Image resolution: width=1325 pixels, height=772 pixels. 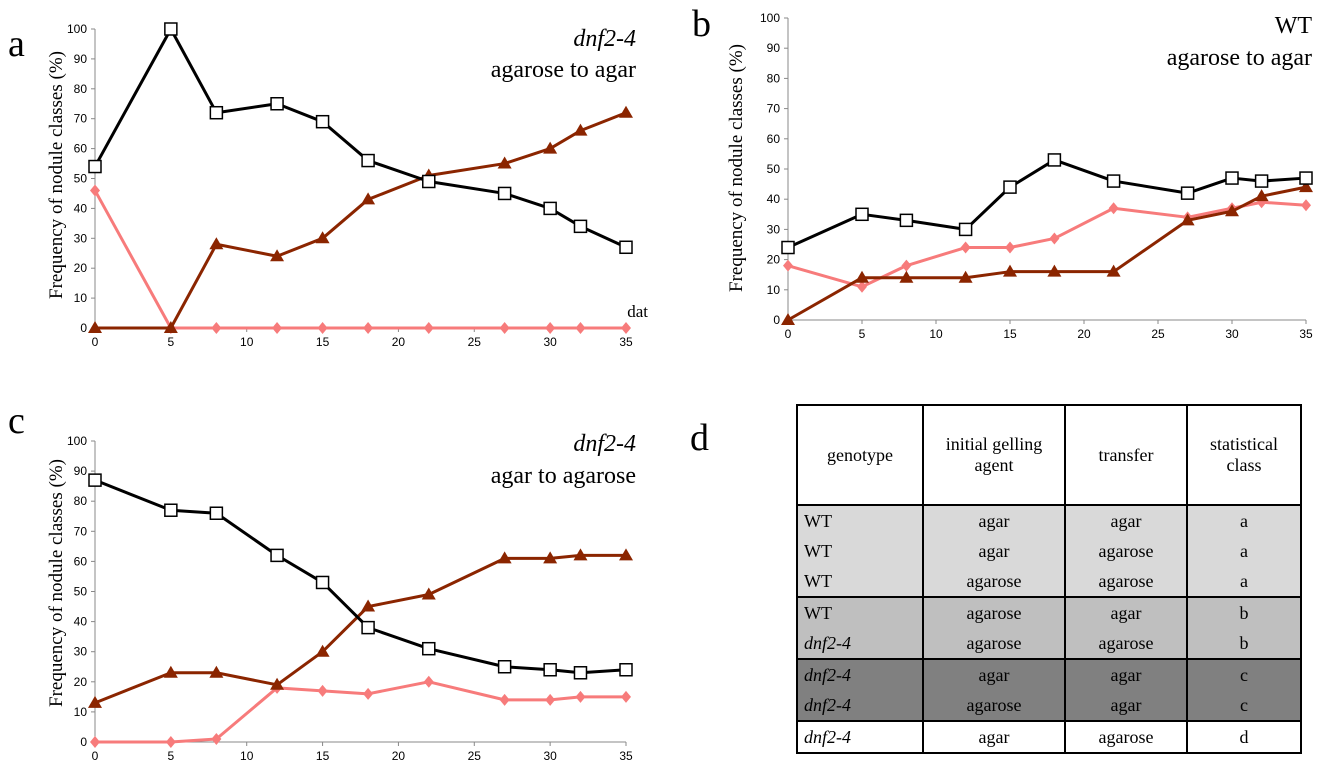 What do you see at coordinates (1126, 455) in the screenshot?
I see `header-transfer: transfer` at bounding box center [1126, 455].